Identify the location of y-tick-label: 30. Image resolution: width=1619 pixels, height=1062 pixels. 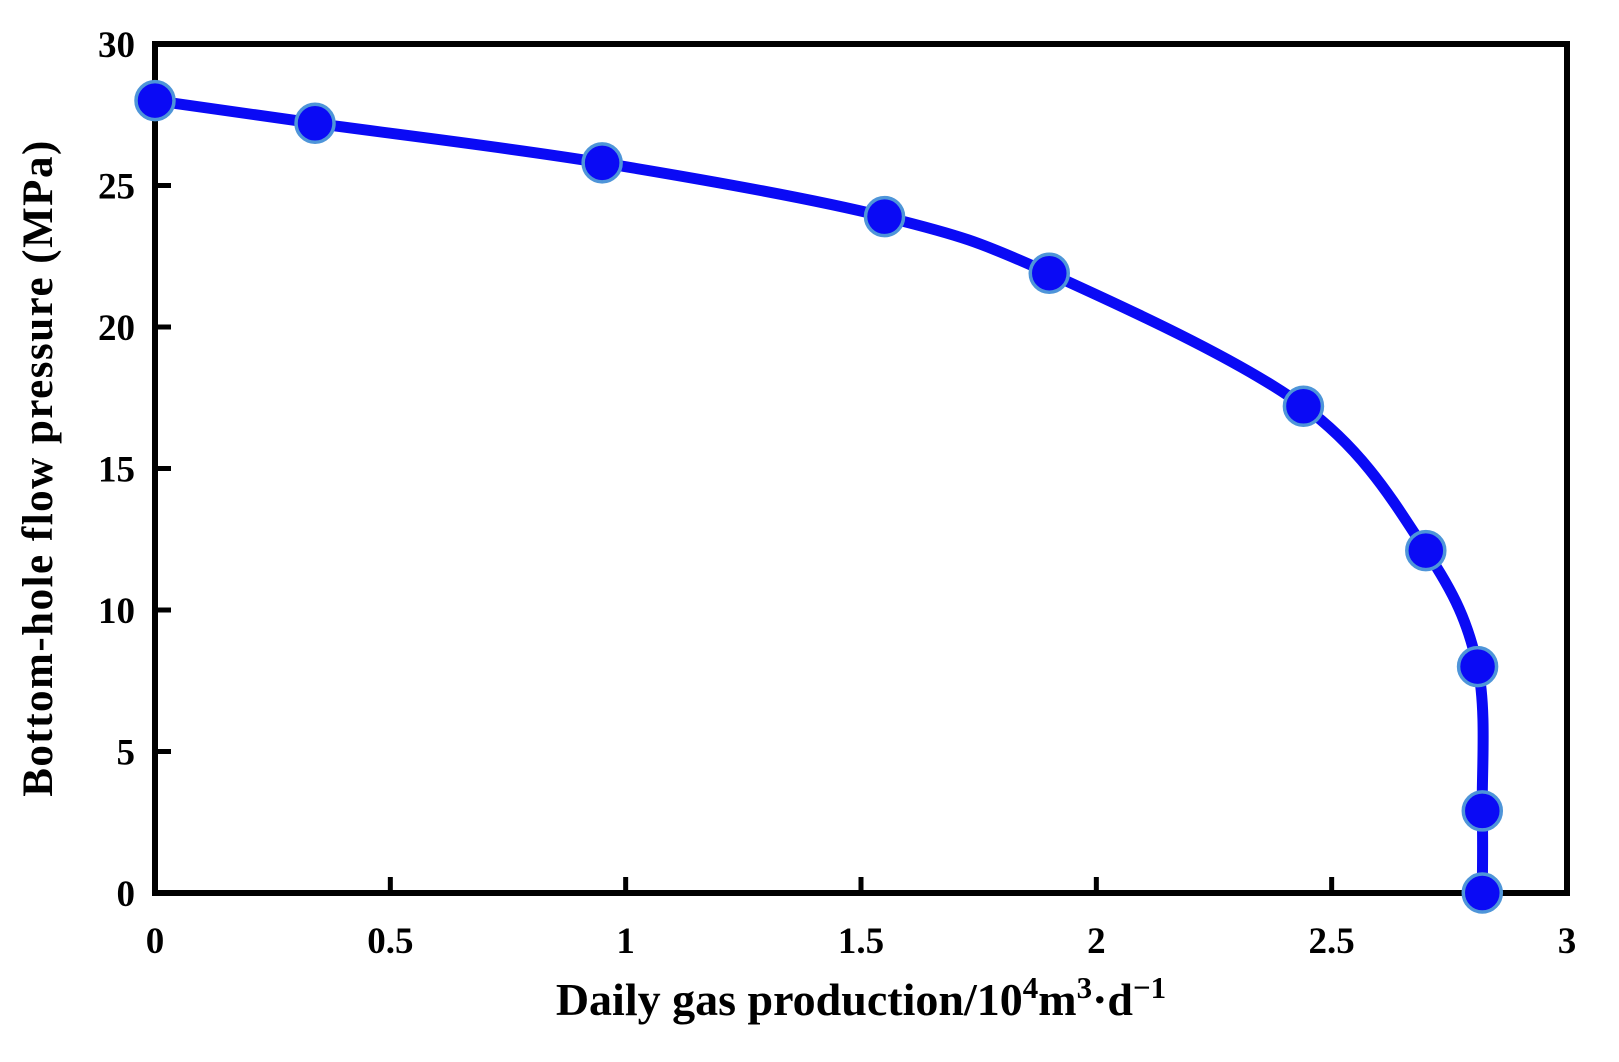
(116, 45).